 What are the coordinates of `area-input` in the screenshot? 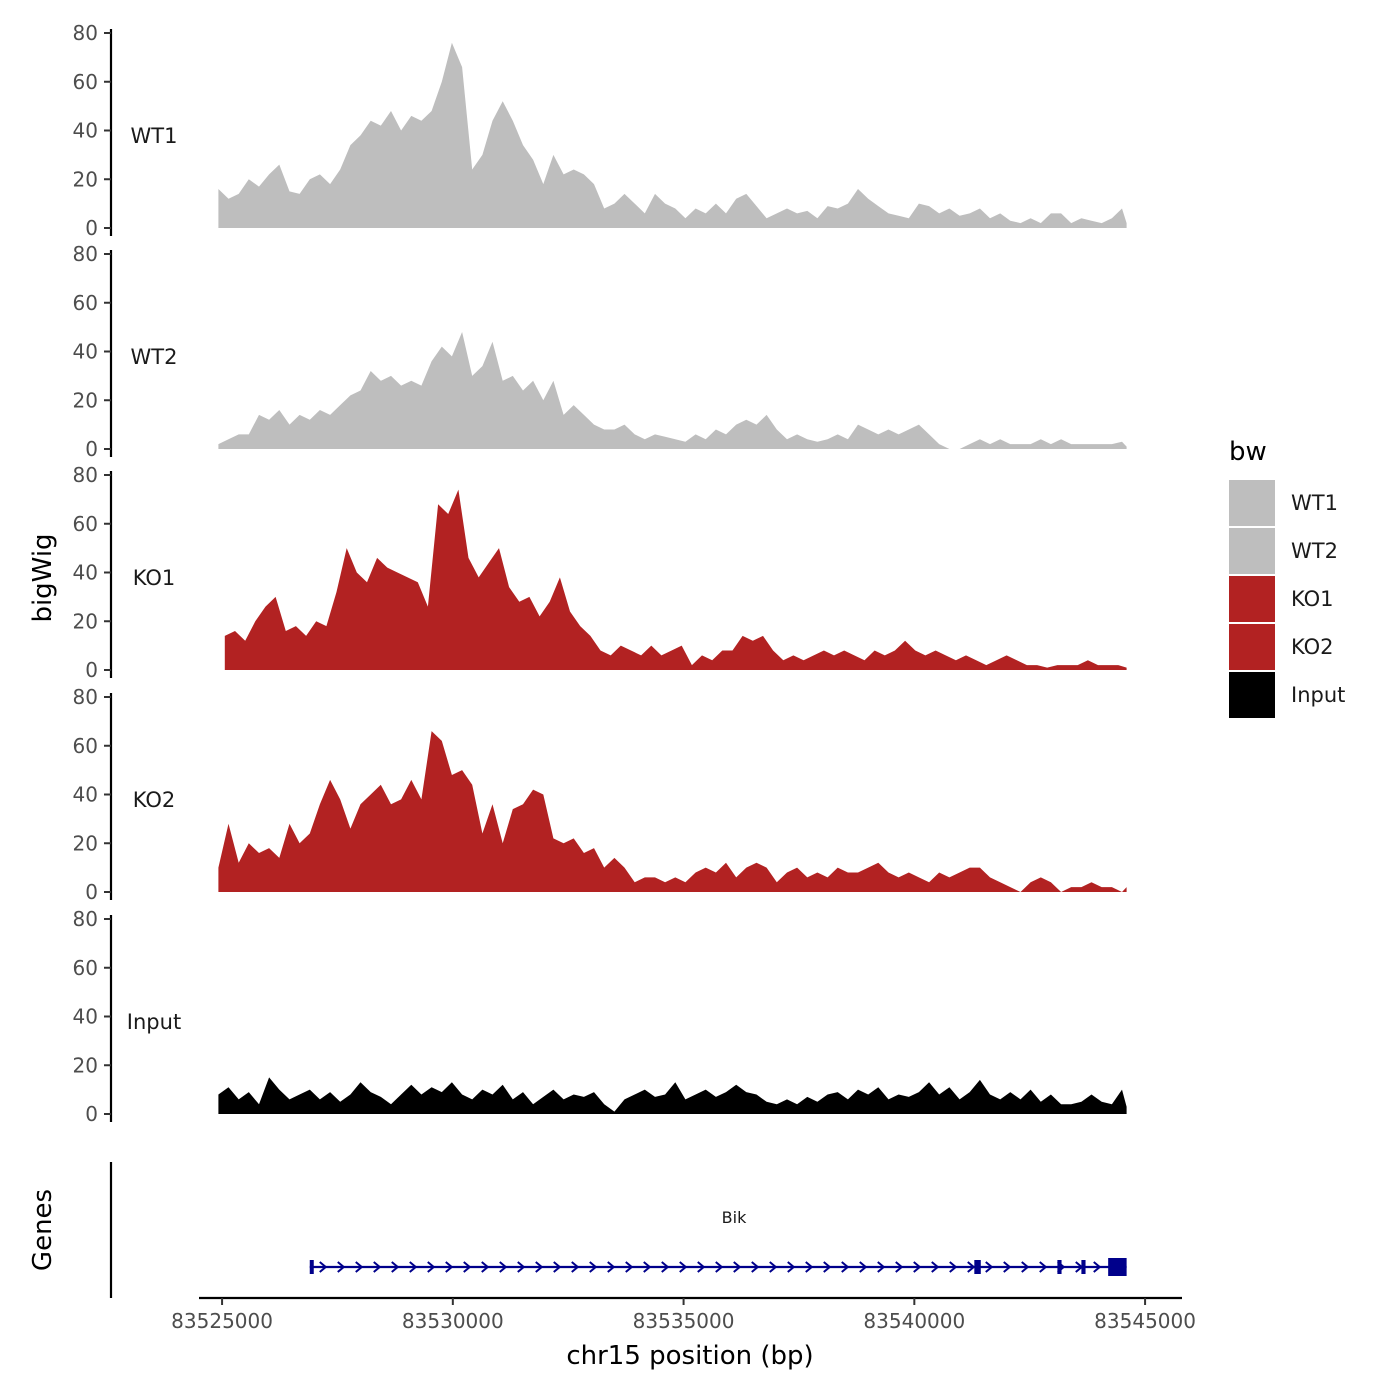 It's located at (672, 1095).